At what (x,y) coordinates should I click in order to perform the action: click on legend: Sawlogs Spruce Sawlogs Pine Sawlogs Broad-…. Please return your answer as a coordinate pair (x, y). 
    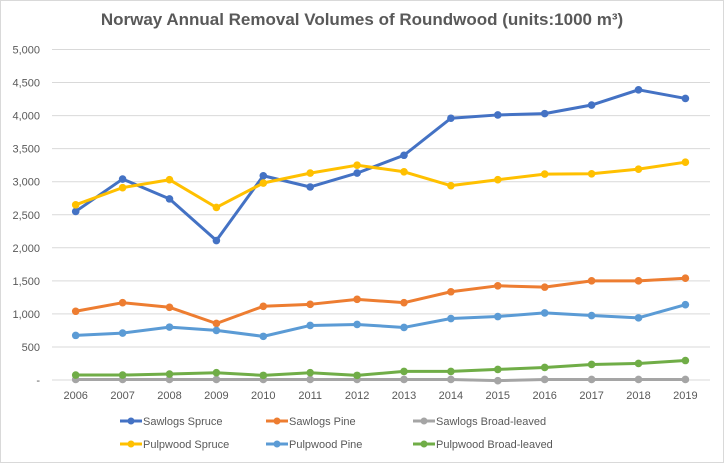
    Looking at the image, I should click on (336, 433).